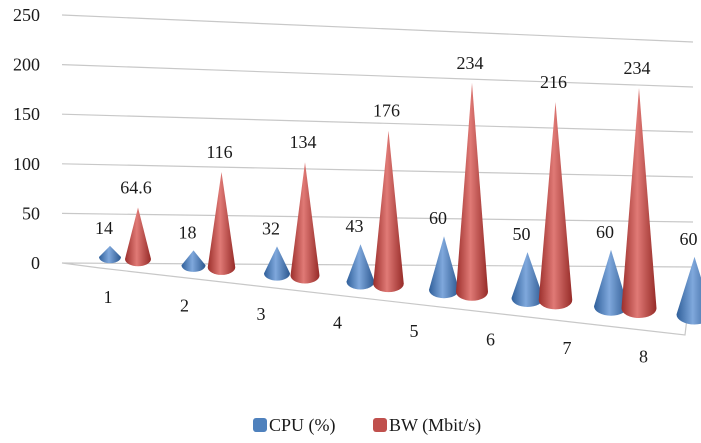 The width and height of the screenshot is (701, 443). What do you see at coordinates (376, 327) in the screenshot?
I see `x-axis-tick-labels: 1 2 3 4 5 6 7 8` at bounding box center [376, 327].